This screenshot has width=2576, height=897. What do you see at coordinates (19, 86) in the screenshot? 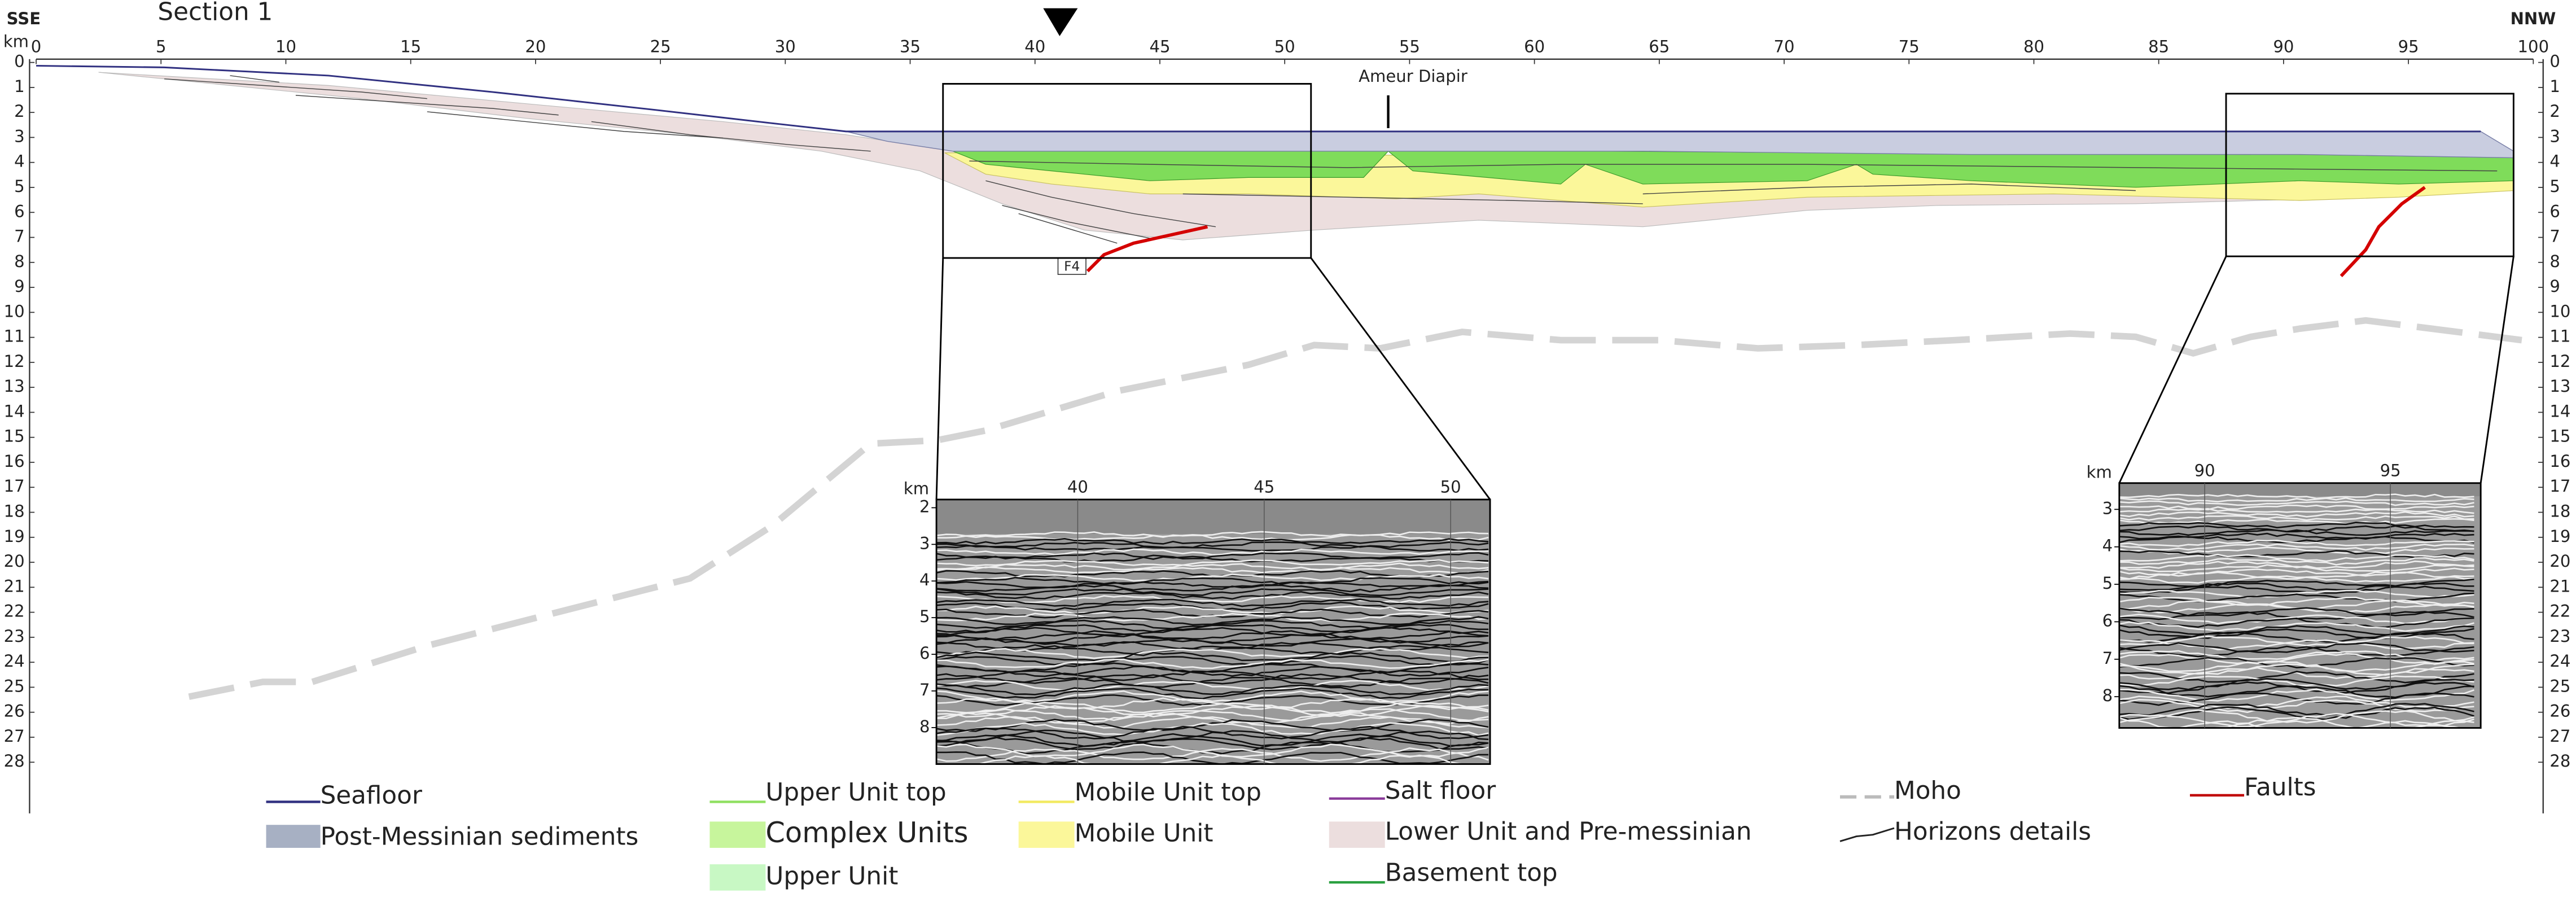
I see `y-tick-label: 1` at bounding box center [19, 86].